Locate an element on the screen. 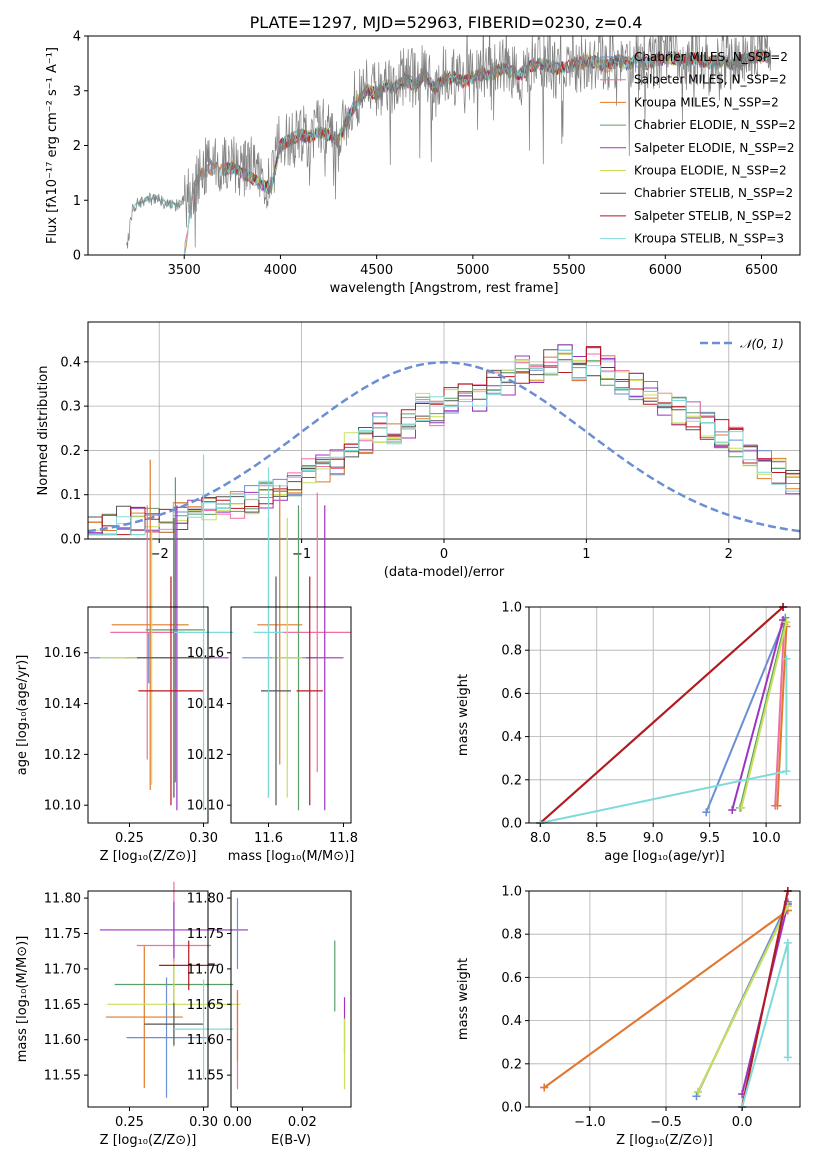 The image size is (819, 1170). x-axis-label: E(B-V) is located at coordinates (291, 1140).